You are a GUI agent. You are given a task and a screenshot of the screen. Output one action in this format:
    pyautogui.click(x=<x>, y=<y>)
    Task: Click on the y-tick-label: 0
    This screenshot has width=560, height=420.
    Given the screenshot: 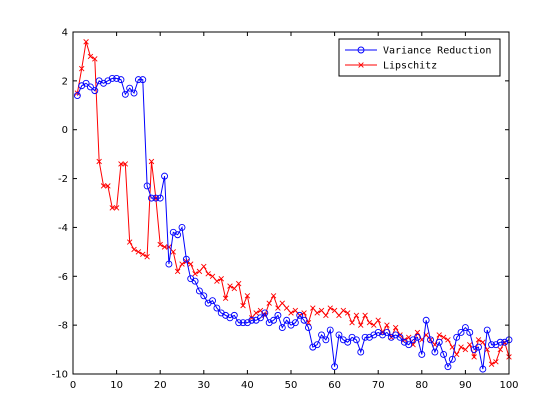 What is the action you would take?
    pyautogui.click(x=65, y=130)
    